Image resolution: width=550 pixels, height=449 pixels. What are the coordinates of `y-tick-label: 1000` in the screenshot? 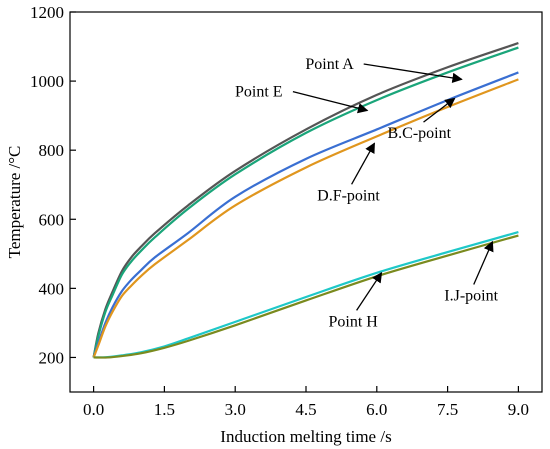 It's located at (47, 81).